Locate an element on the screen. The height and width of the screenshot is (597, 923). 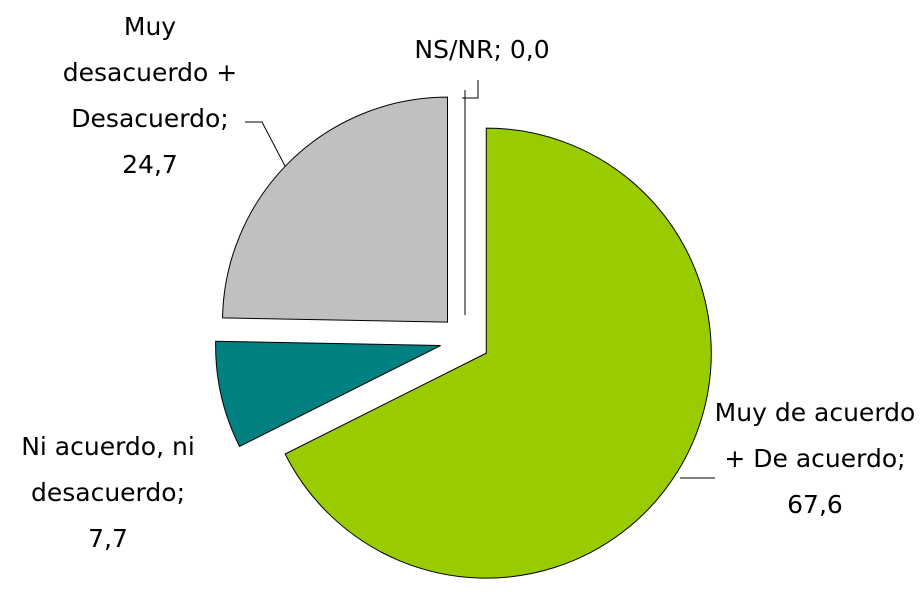
category: NS/NR is located at coordinates (454, 49).